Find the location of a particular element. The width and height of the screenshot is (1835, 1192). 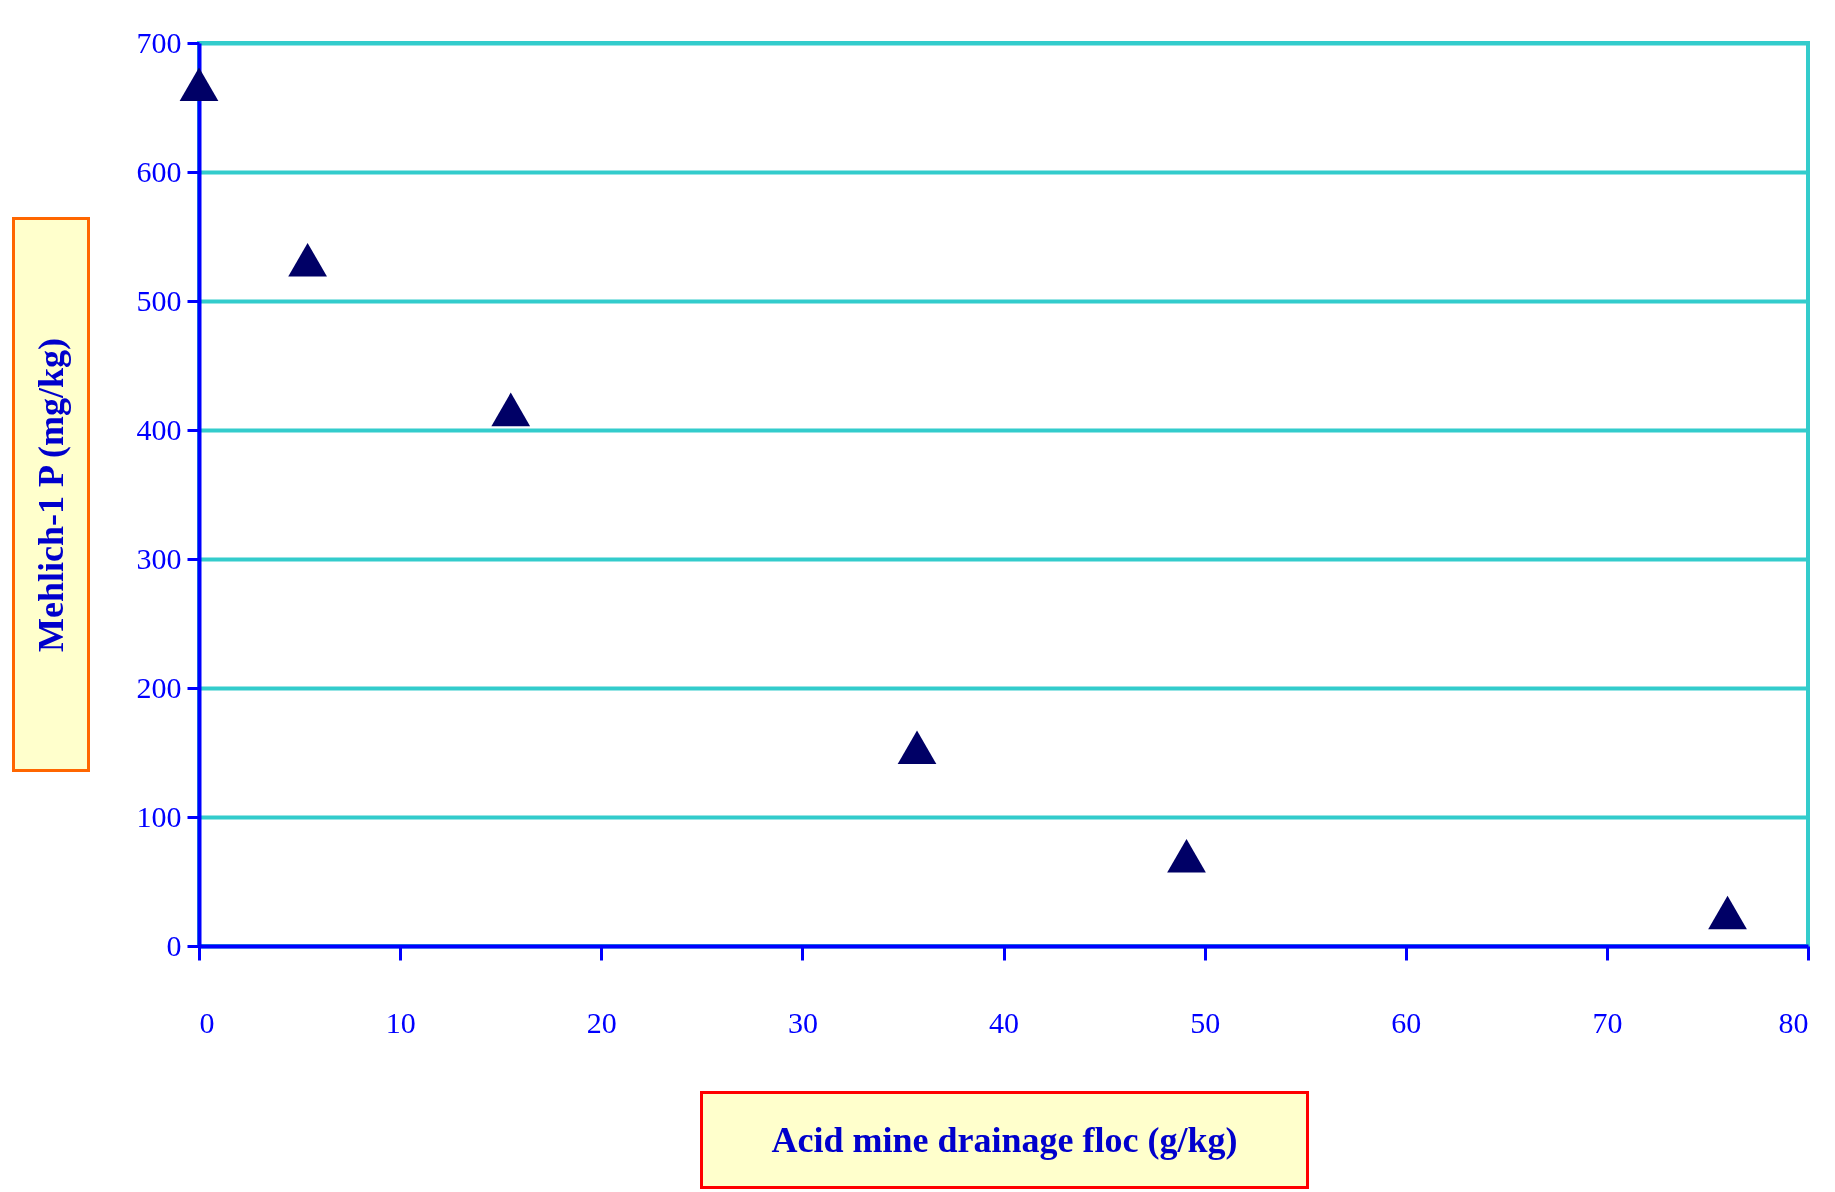

y-tick-label: 600 is located at coordinates (159, 171).